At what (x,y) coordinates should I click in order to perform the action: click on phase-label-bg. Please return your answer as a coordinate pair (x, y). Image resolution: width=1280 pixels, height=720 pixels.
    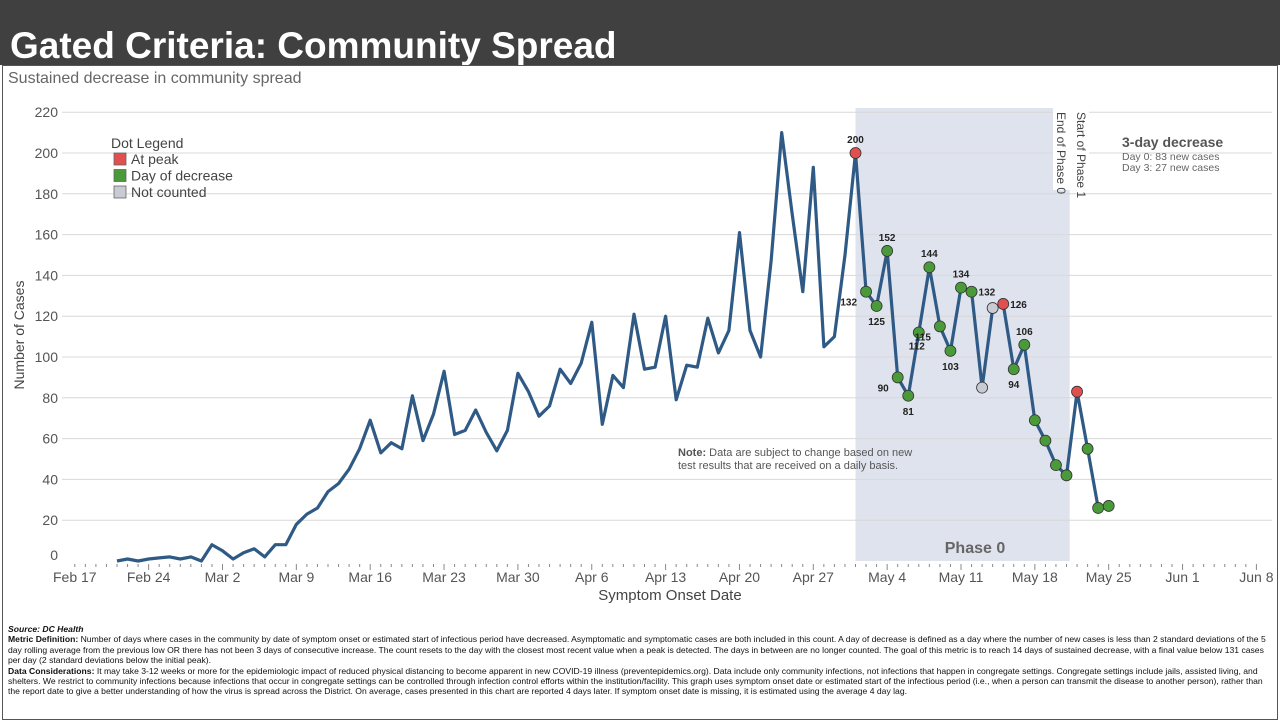
    Looking at the image, I should click on (1071, 149).